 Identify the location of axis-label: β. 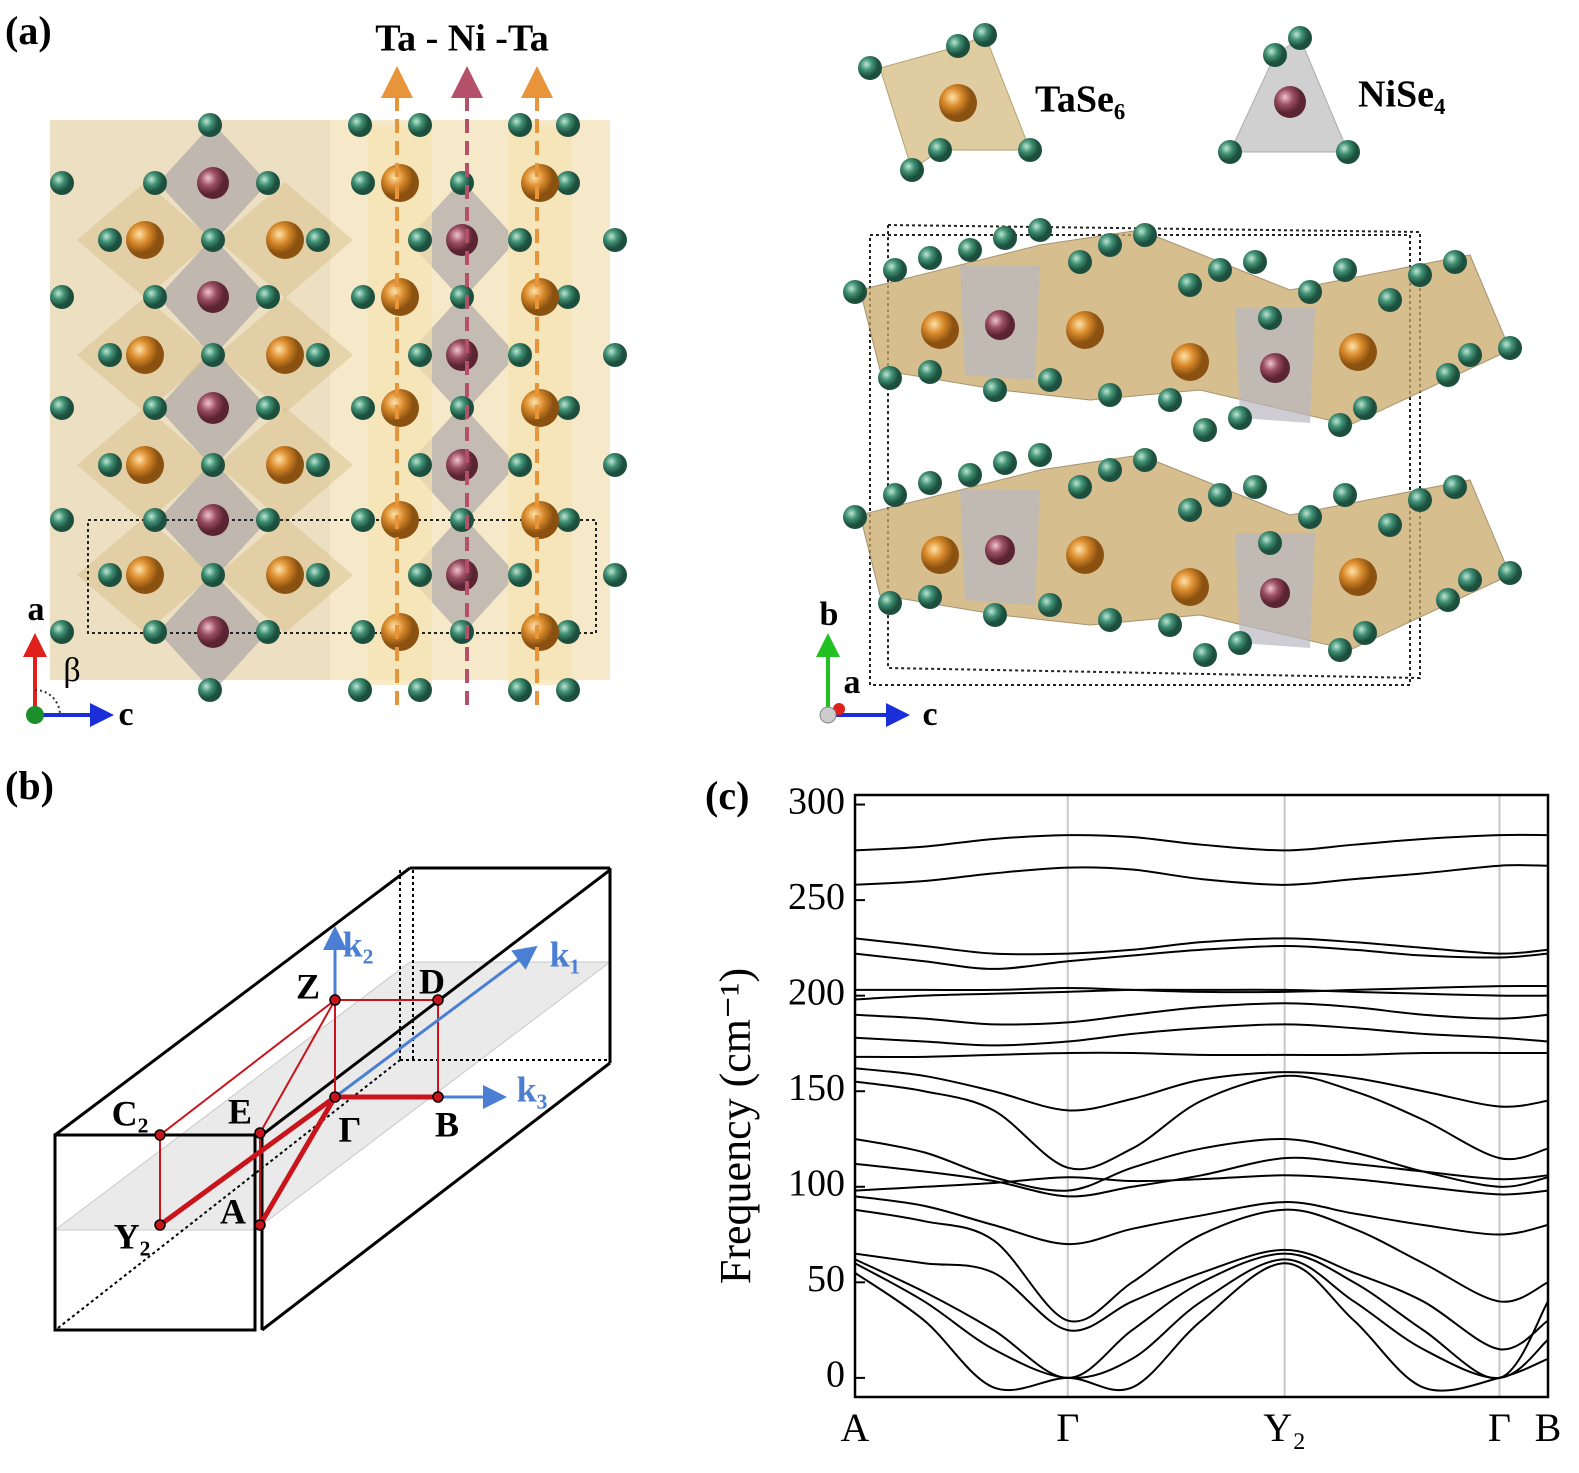
(71, 670).